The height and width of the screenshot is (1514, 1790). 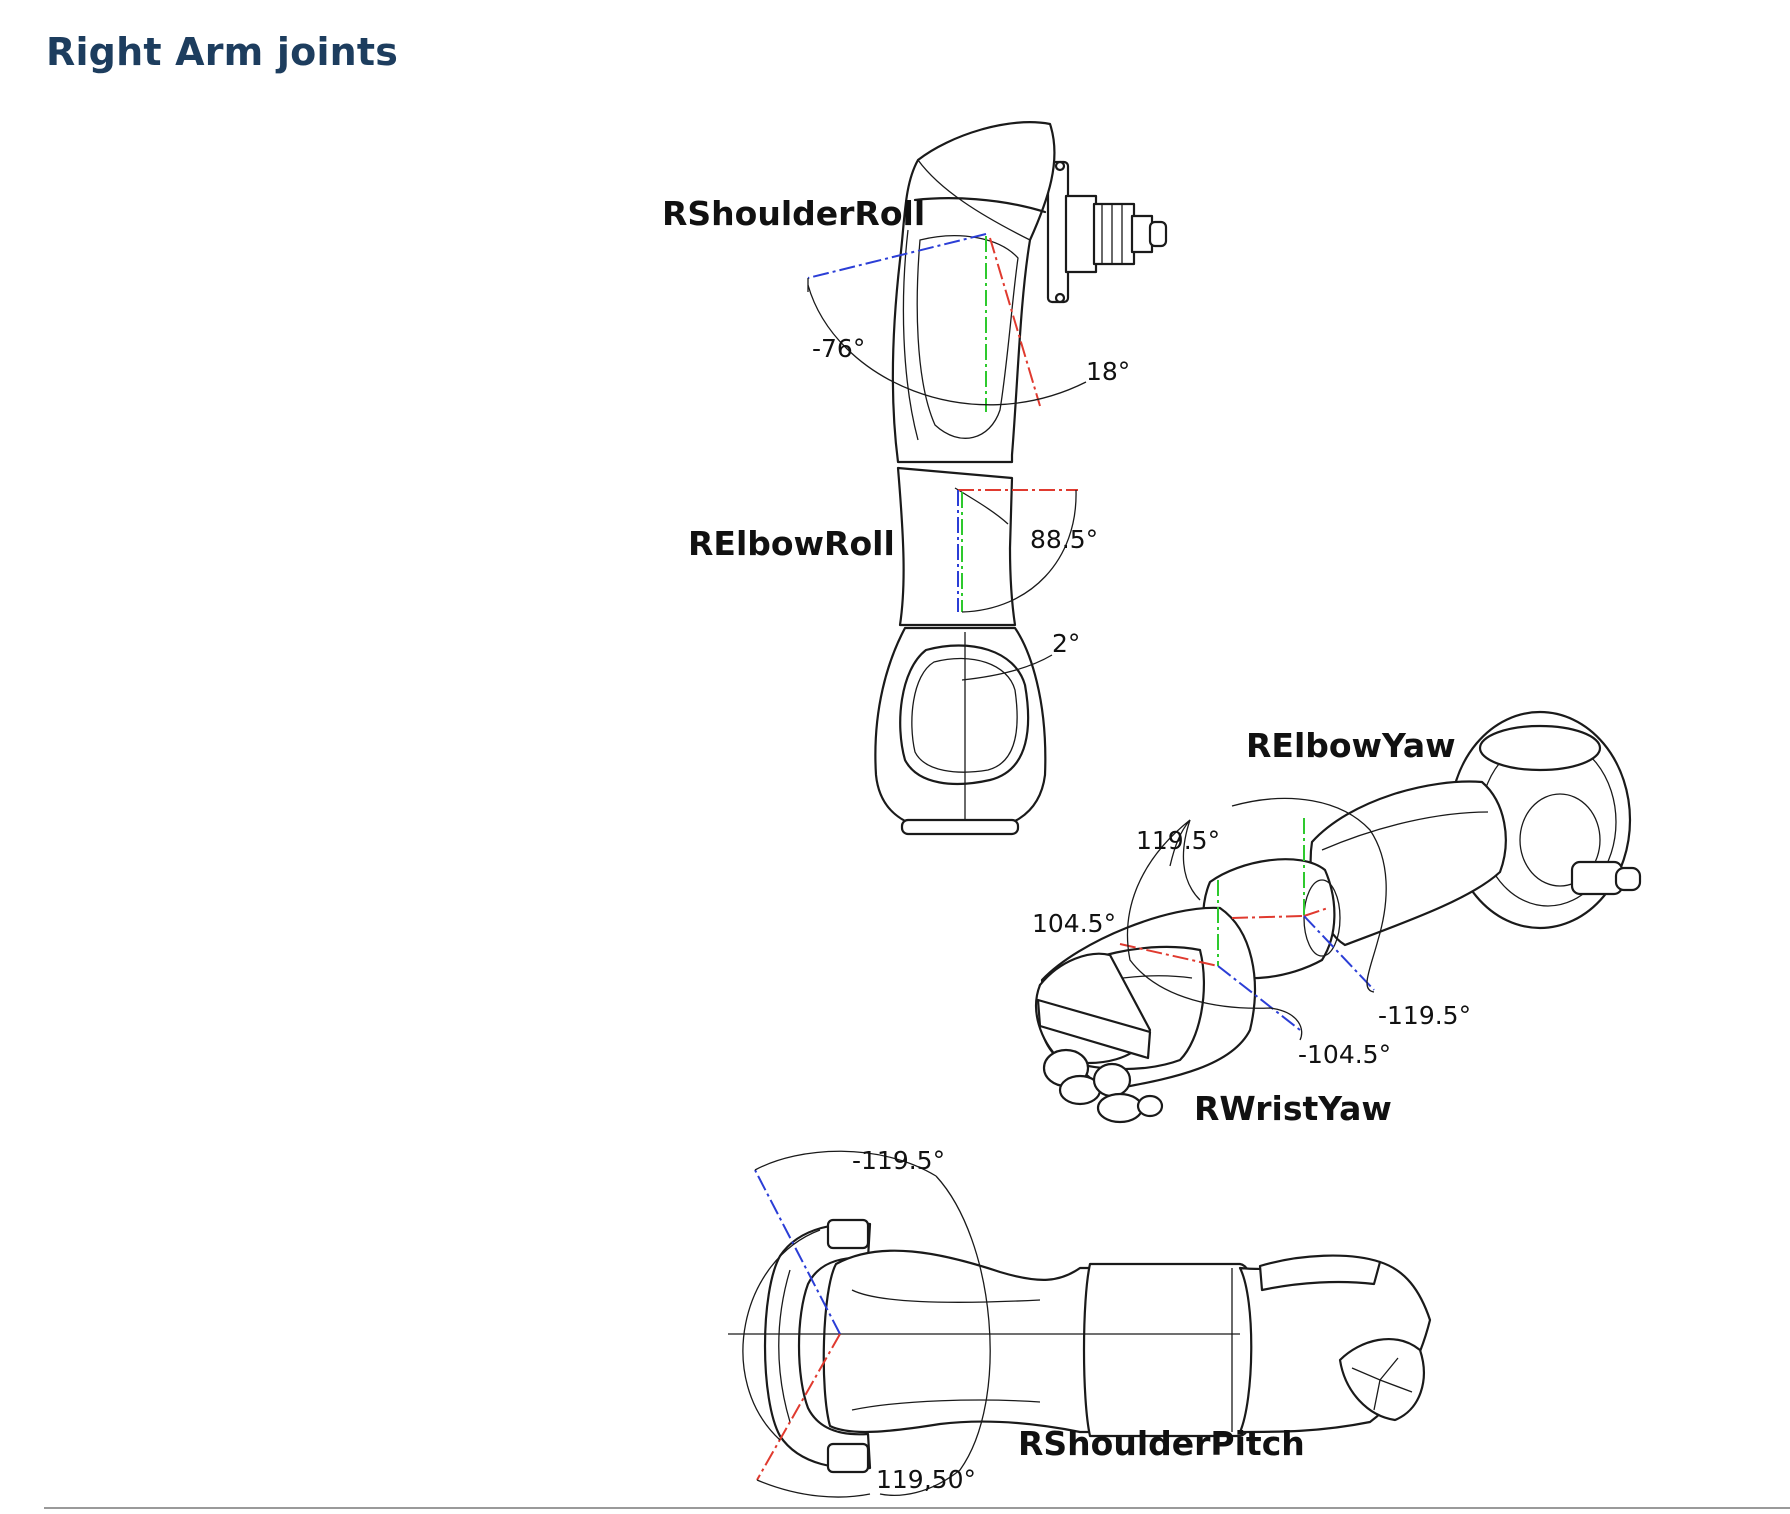 I want to click on page-title: Right Arm joints, so click(x=222, y=52).